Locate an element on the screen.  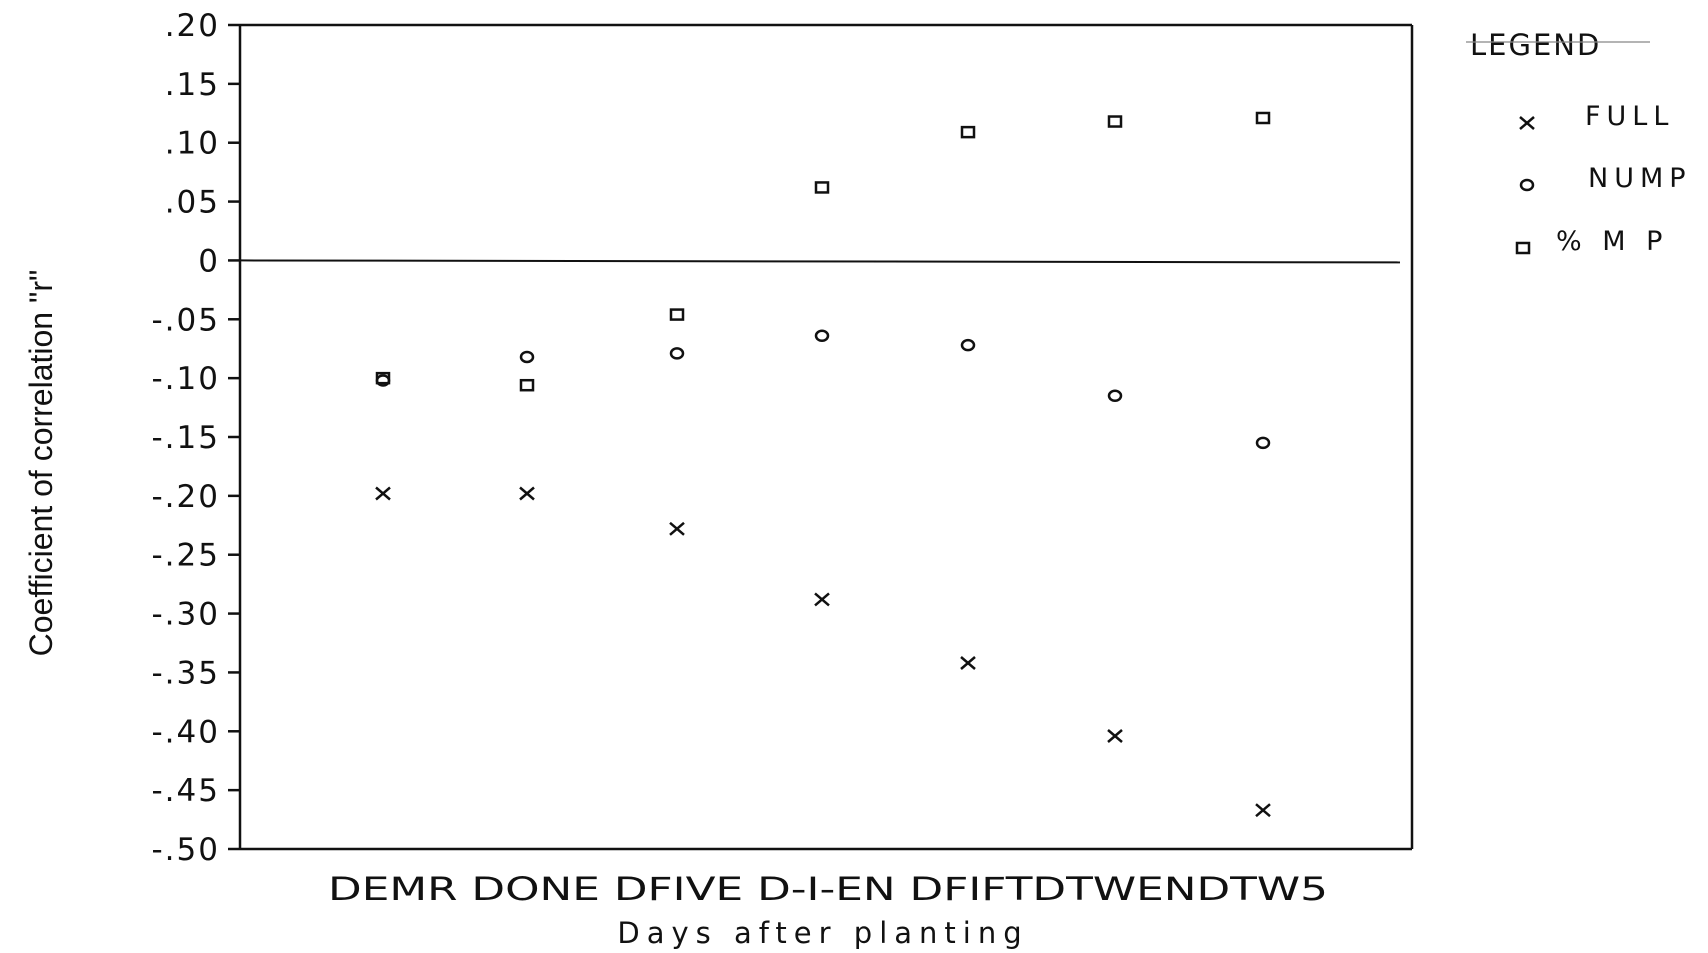
y-tick-label: -.35 is located at coordinates (186, 673).